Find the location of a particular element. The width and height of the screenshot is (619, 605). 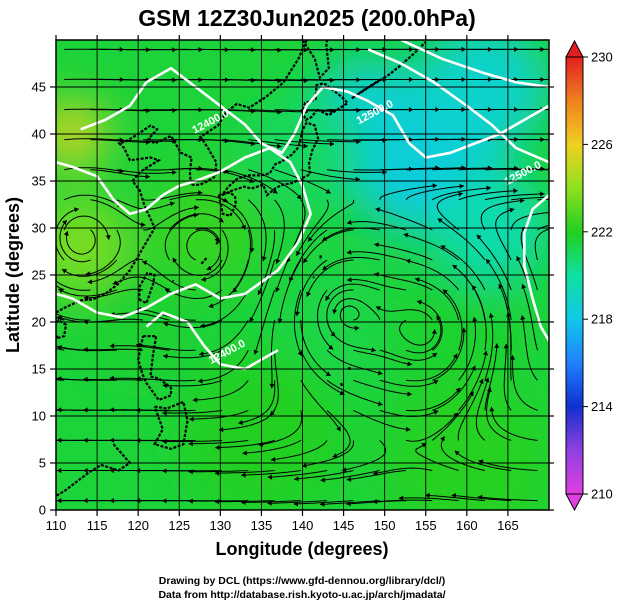

y-tick-label: 20 is located at coordinates (39, 322).